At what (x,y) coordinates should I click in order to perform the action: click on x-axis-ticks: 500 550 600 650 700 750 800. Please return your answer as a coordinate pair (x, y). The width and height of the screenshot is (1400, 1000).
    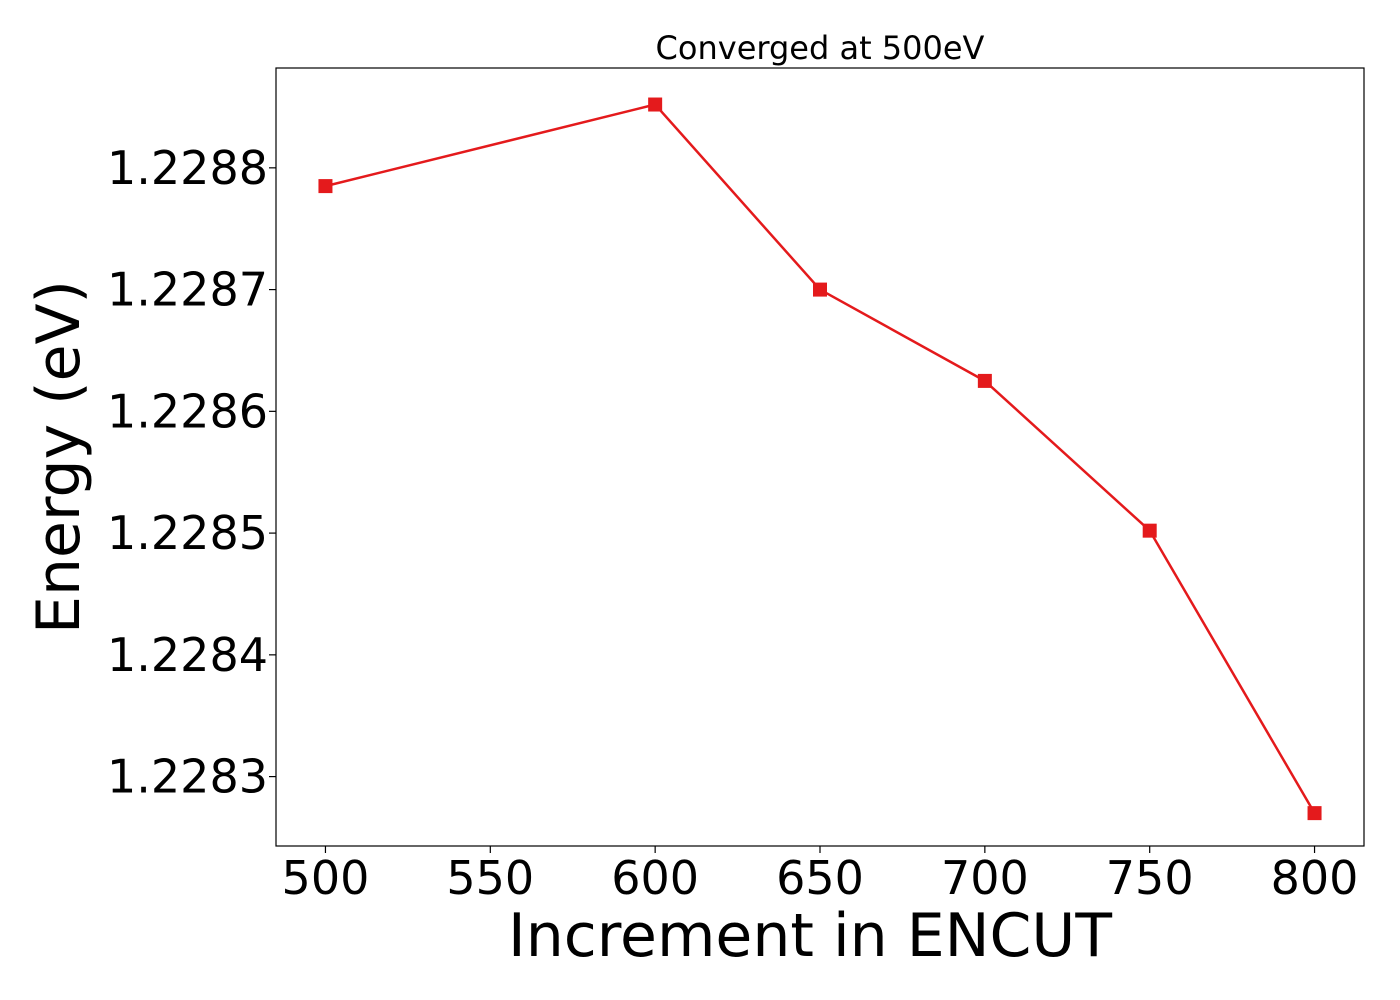
    Looking at the image, I should click on (820, 875).